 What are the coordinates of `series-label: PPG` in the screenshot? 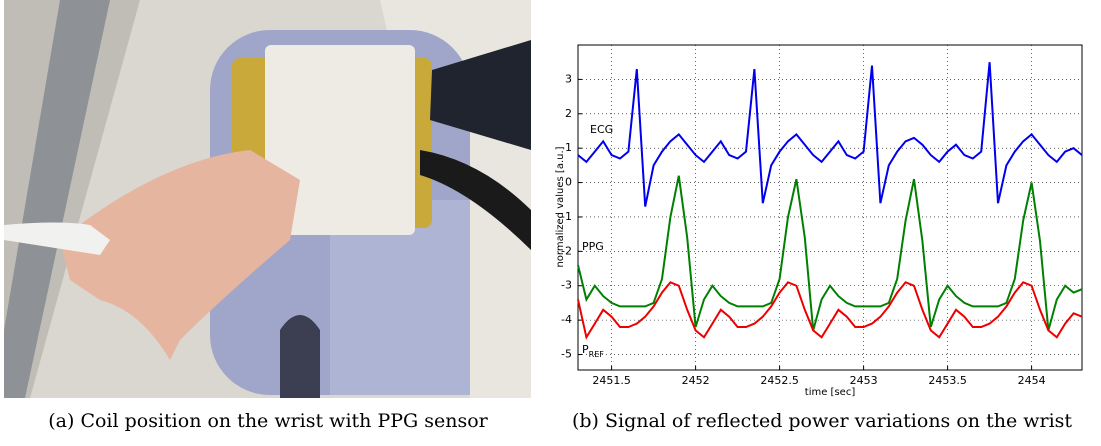 It's located at (593, 246).